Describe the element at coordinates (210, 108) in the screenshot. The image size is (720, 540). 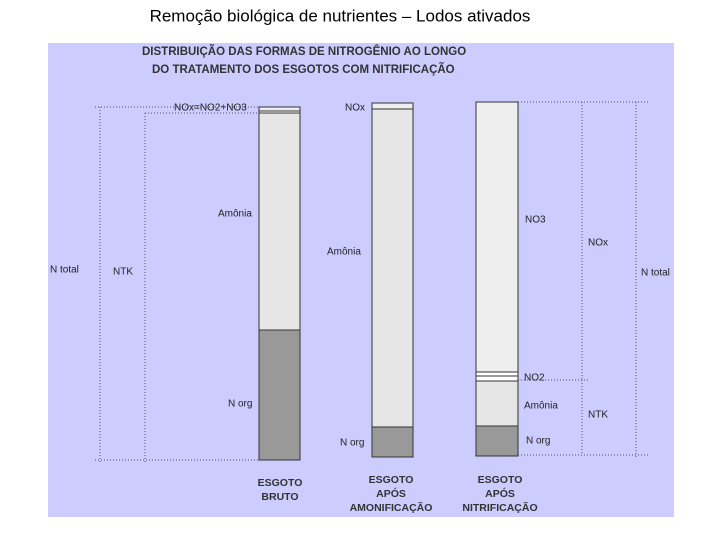
I see `label: NOx=NO2+NO3` at that location.